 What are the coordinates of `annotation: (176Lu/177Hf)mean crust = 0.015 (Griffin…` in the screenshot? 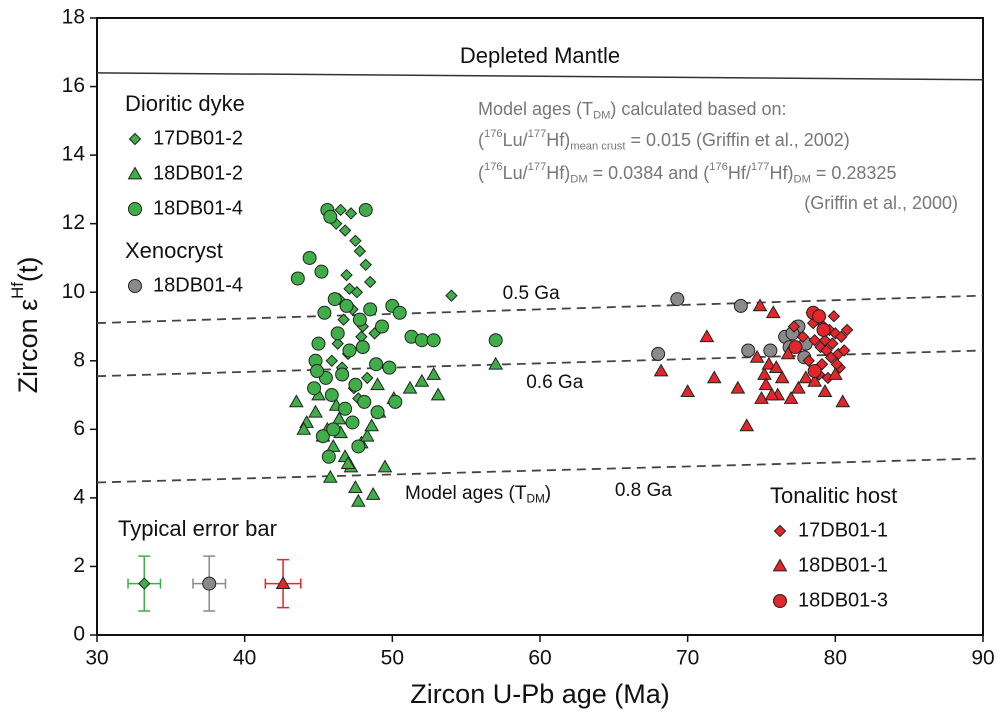 It's located at (664, 140).